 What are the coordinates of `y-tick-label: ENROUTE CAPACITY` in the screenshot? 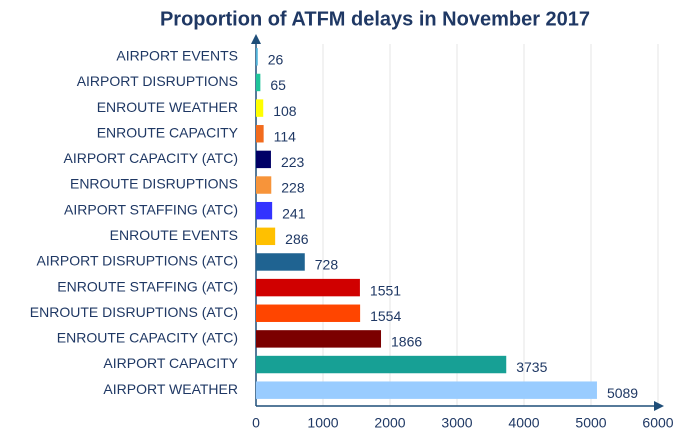 It's located at (168, 132).